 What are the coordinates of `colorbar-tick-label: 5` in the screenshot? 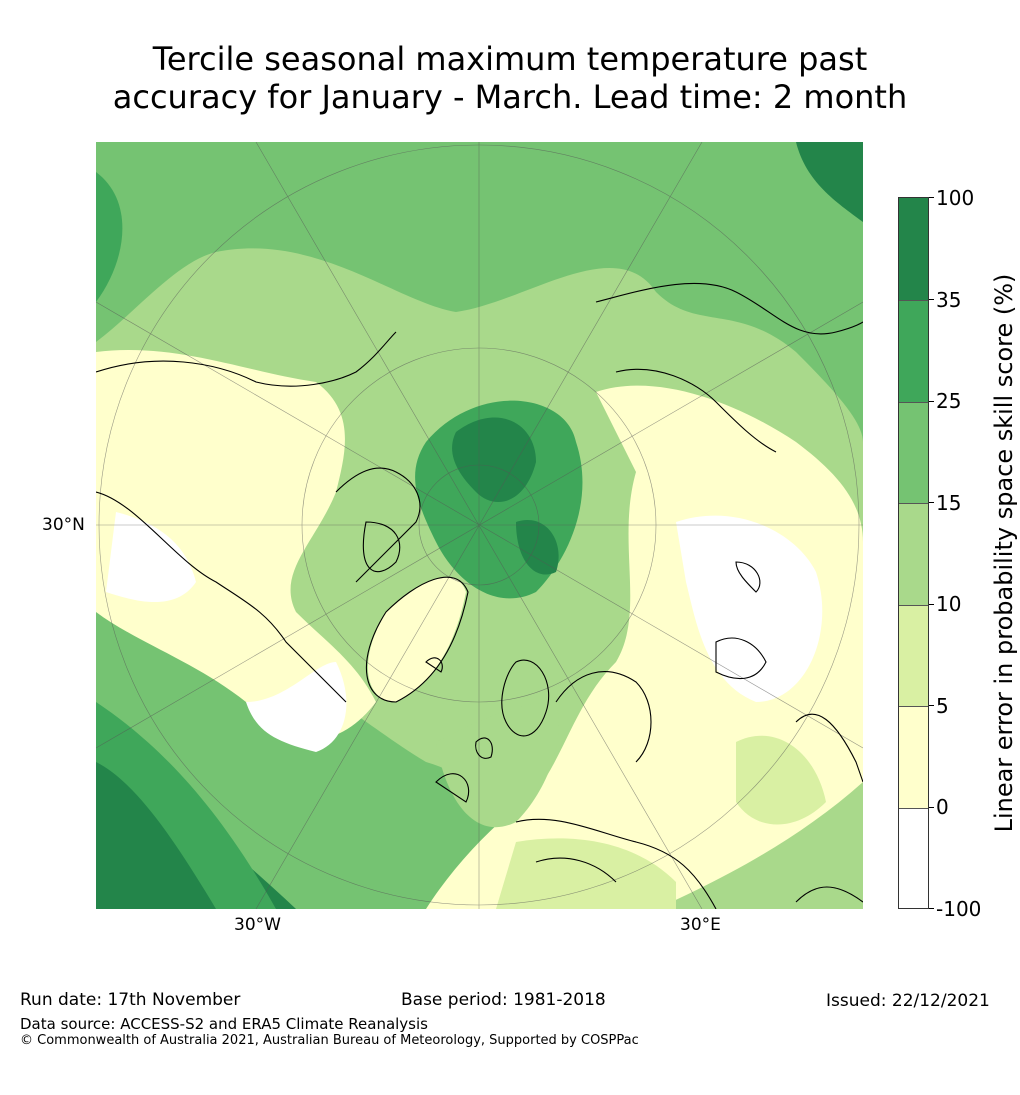 It's located at (942, 706).